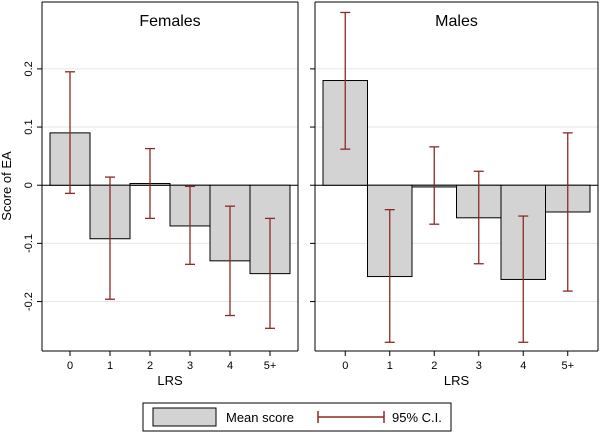 The width and height of the screenshot is (600, 433). I want to click on legend-bar-swatch, so click(184, 417).